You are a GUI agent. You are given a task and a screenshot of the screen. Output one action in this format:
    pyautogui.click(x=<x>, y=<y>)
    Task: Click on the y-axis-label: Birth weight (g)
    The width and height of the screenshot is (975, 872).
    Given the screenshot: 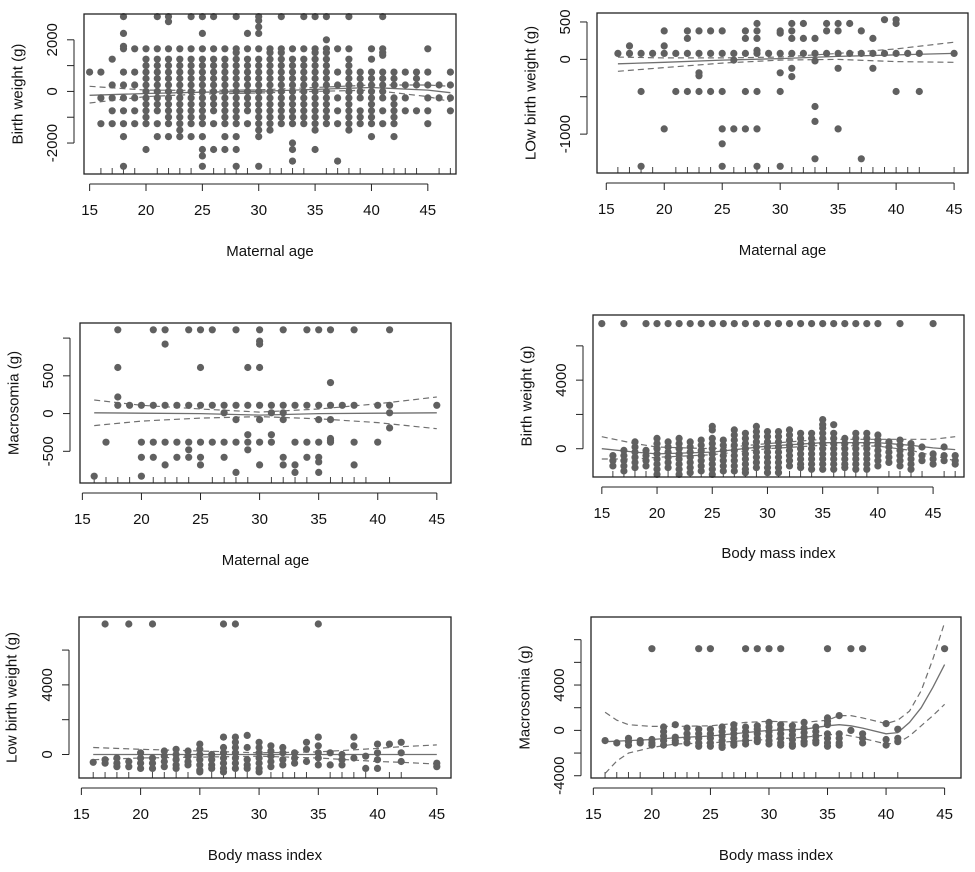 What is the action you would take?
    pyautogui.click(x=527, y=396)
    